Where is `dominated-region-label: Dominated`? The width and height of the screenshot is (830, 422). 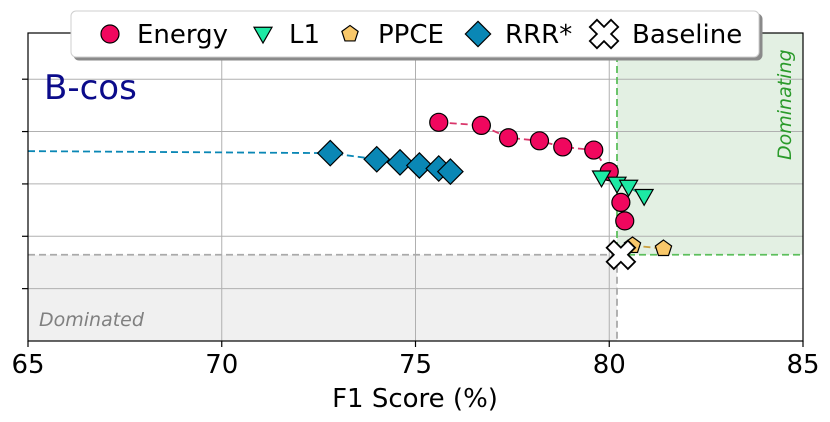 dominated-region-label: Dominated is located at coordinates (92, 320).